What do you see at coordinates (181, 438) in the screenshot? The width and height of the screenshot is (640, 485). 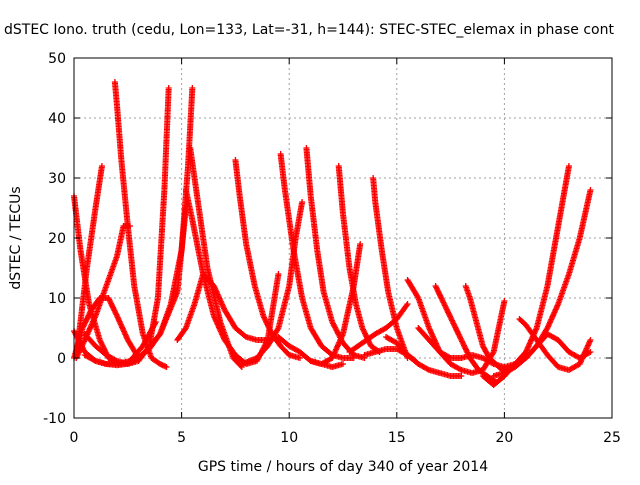 I see `x-tick-label: 5` at bounding box center [181, 438].